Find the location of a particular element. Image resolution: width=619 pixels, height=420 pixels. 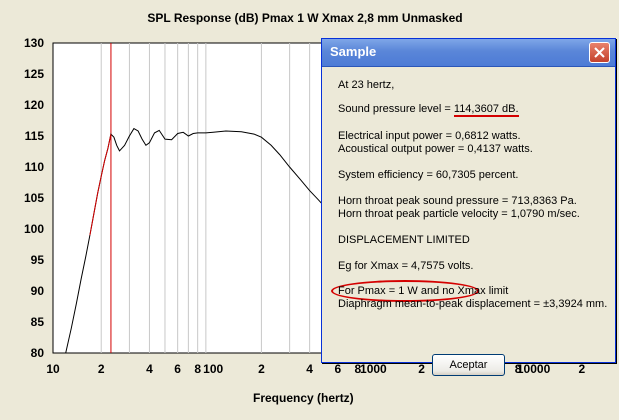

dialog-titlebar: Sample is located at coordinates (468, 53).